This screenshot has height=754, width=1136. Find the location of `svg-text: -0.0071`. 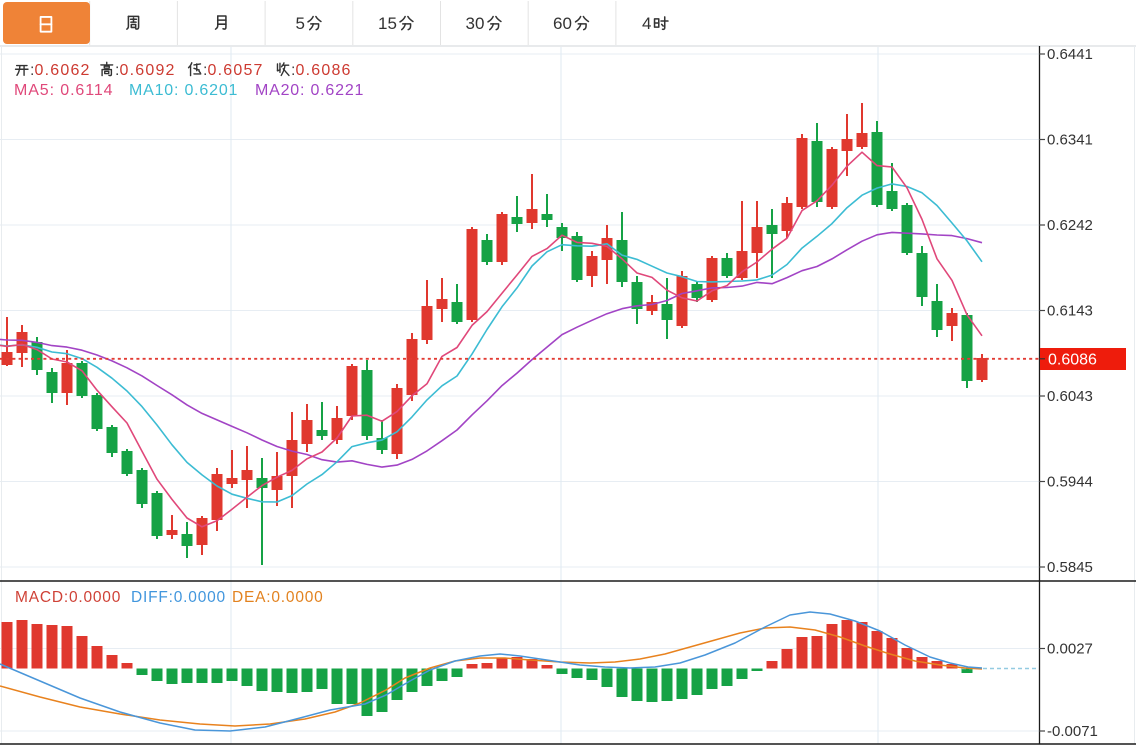

svg-text: -0.0071 is located at coordinates (1072, 731).